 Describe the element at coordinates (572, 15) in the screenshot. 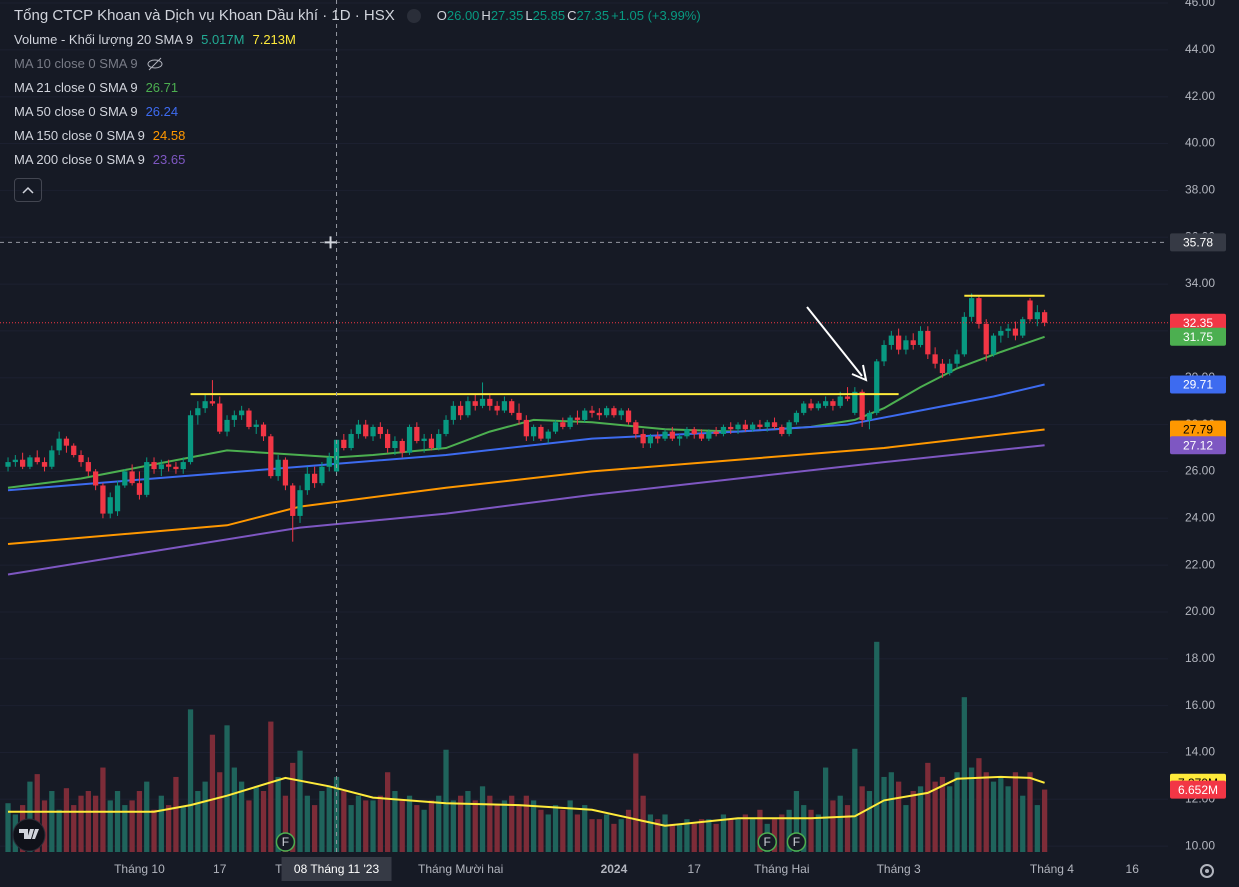

I see `ohlc-key: C` at that location.